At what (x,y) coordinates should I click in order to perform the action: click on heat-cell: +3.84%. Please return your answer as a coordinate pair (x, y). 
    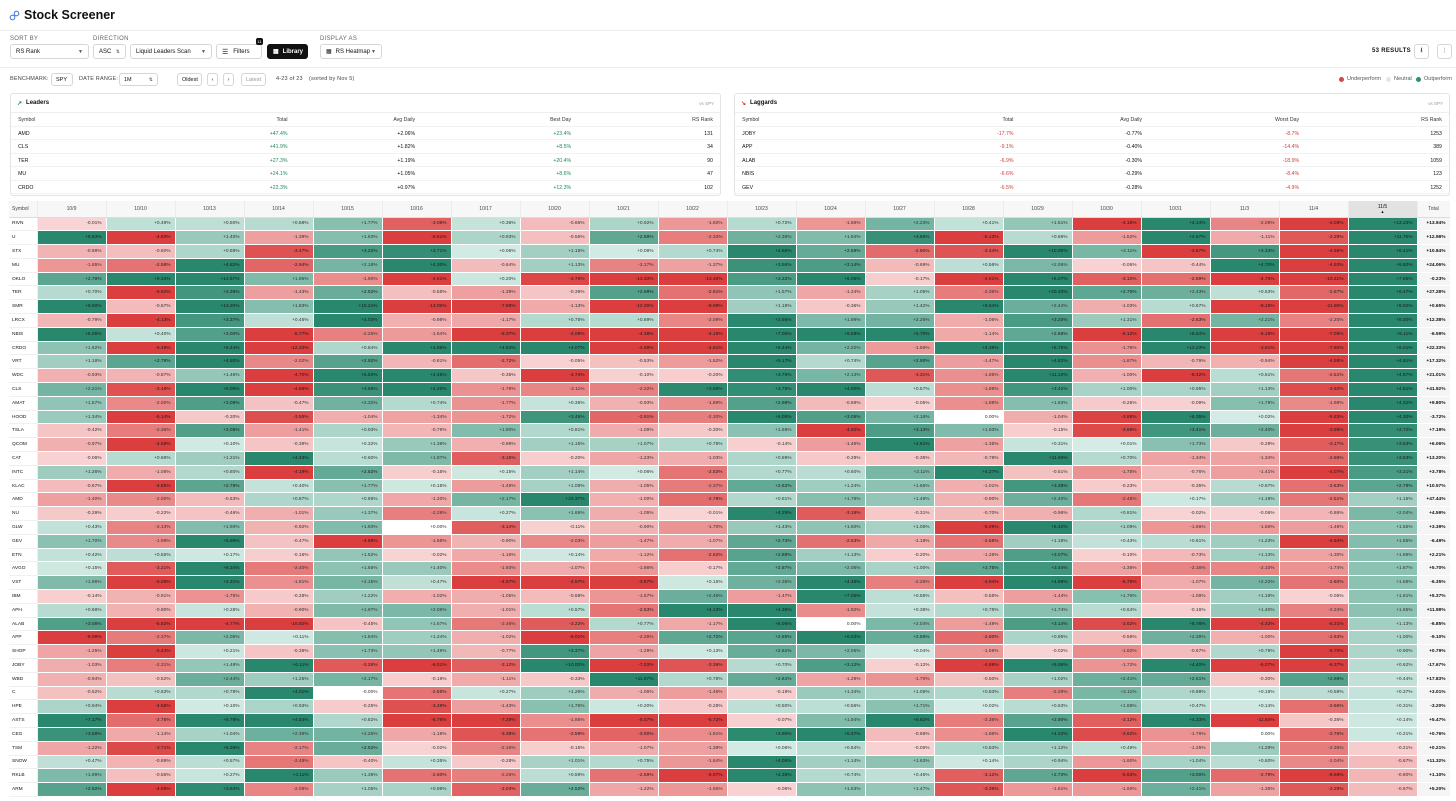
    Looking at the image, I should click on (210, 789).